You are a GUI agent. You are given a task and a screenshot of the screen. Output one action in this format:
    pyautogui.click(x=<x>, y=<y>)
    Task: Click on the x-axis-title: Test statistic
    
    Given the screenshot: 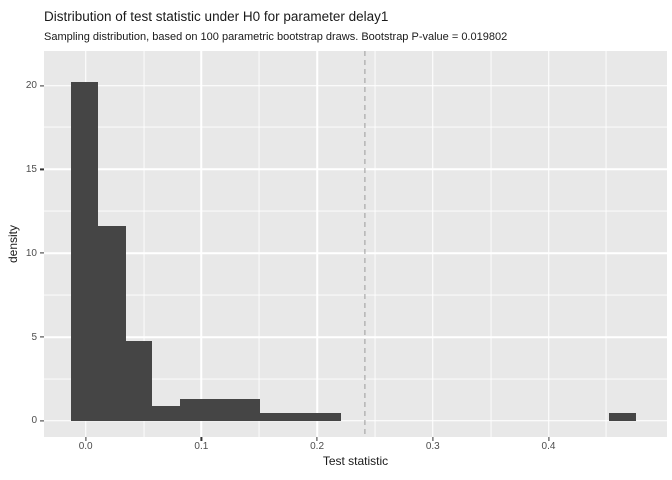 What is the action you would take?
    pyautogui.click(x=355, y=461)
    